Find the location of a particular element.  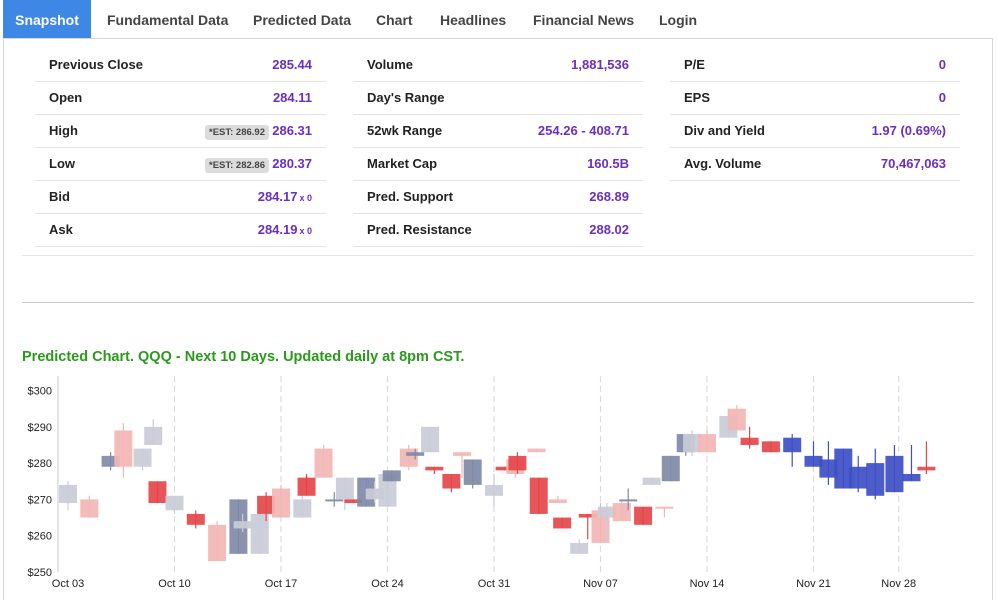

quote-value: 1,881,536 is located at coordinates (600, 64).